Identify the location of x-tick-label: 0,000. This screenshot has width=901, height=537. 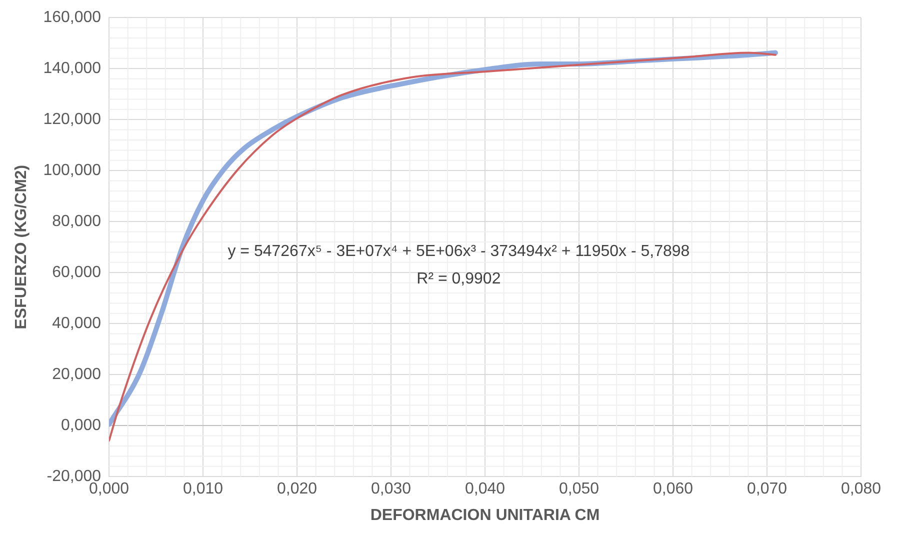
(109, 489).